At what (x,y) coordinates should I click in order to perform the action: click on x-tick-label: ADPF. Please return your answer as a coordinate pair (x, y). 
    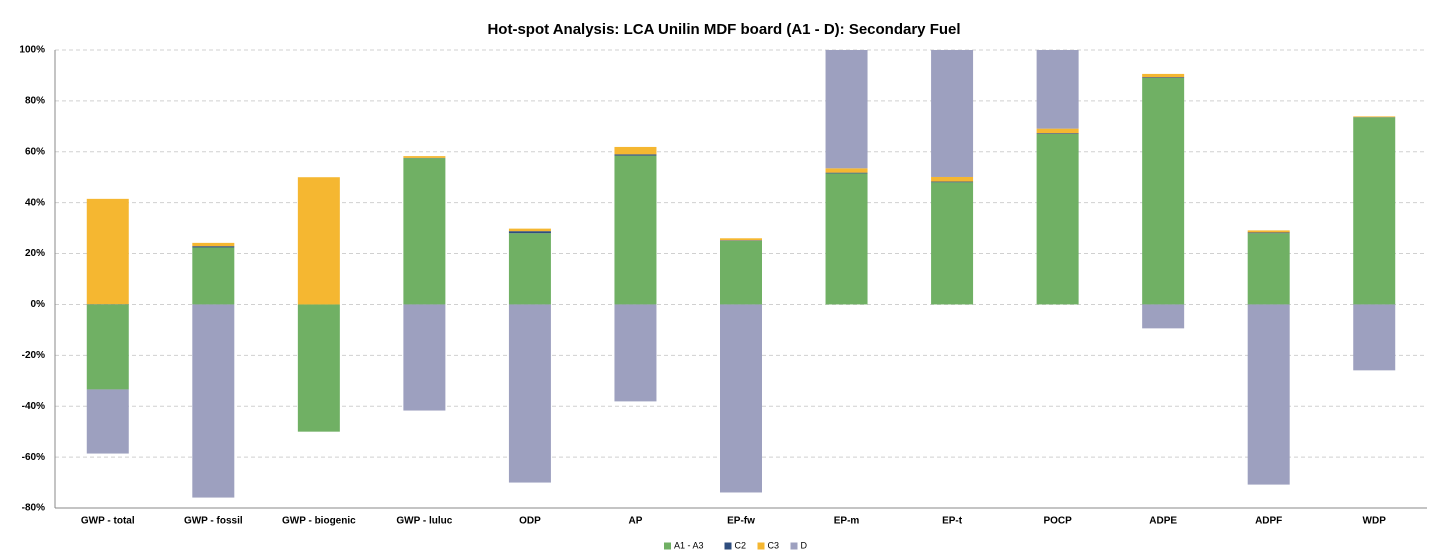
    Looking at the image, I should click on (1268, 521).